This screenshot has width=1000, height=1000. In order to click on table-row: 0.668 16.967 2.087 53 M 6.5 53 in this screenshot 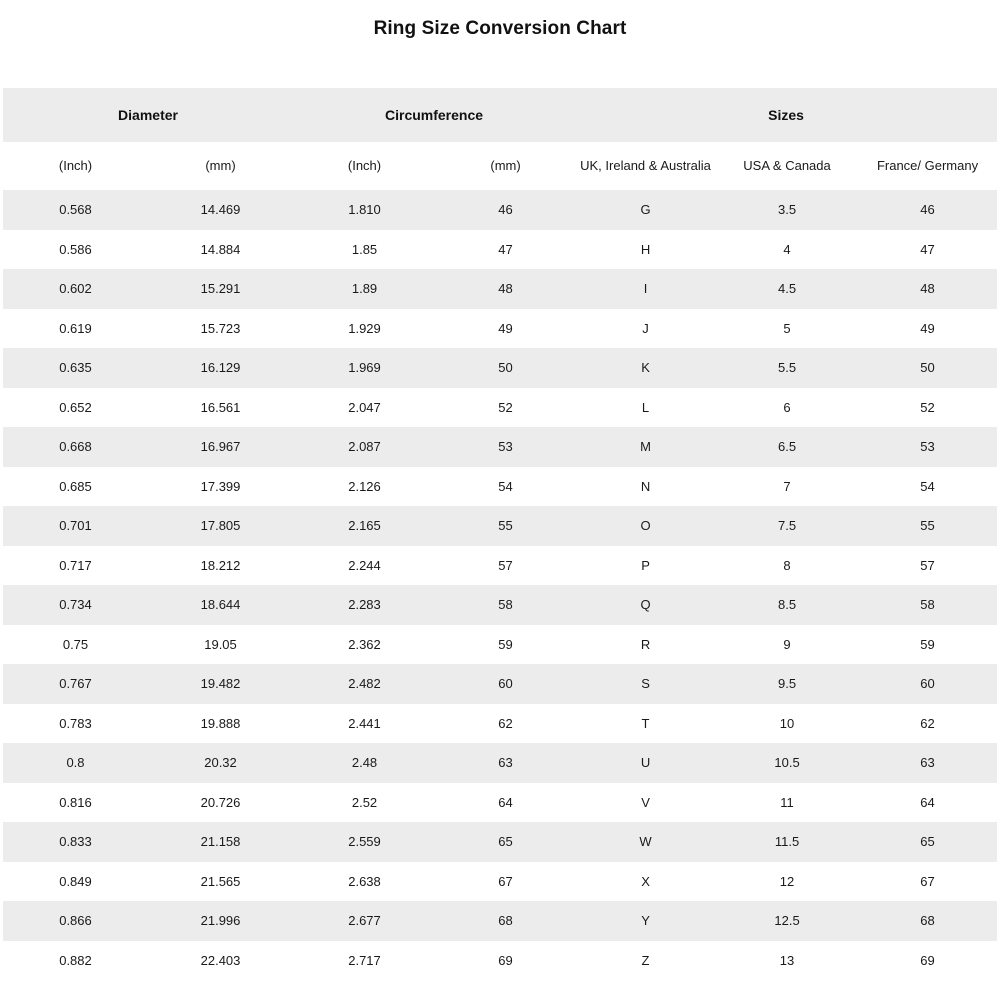, I will do `click(500, 447)`.